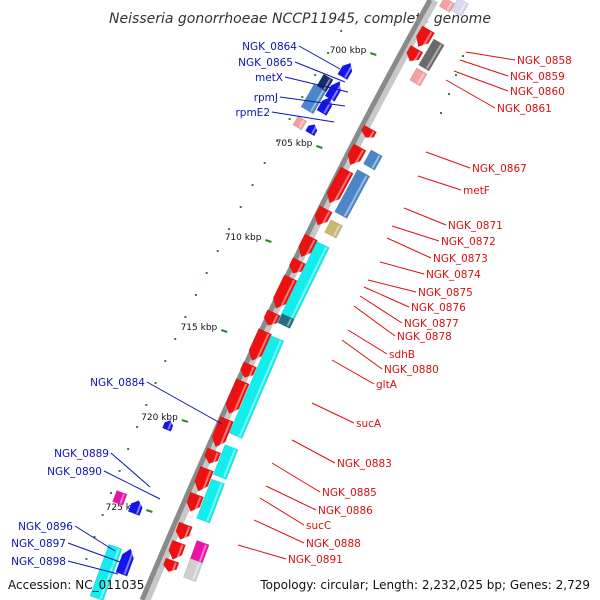 The width and height of the screenshot is (600, 600). What do you see at coordinates (369, 424) in the screenshot?
I see `gene-label-right: sucA` at bounding box center [369, 424].